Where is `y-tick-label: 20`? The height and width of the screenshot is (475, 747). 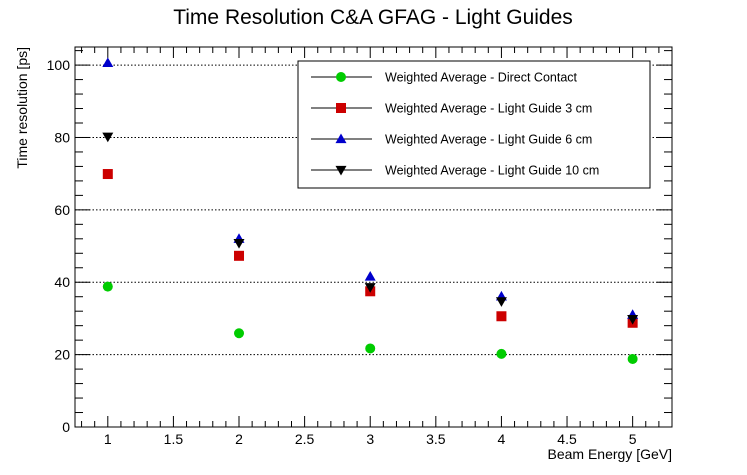
y-tick-label: 20 is located at coordinates (62, 355).